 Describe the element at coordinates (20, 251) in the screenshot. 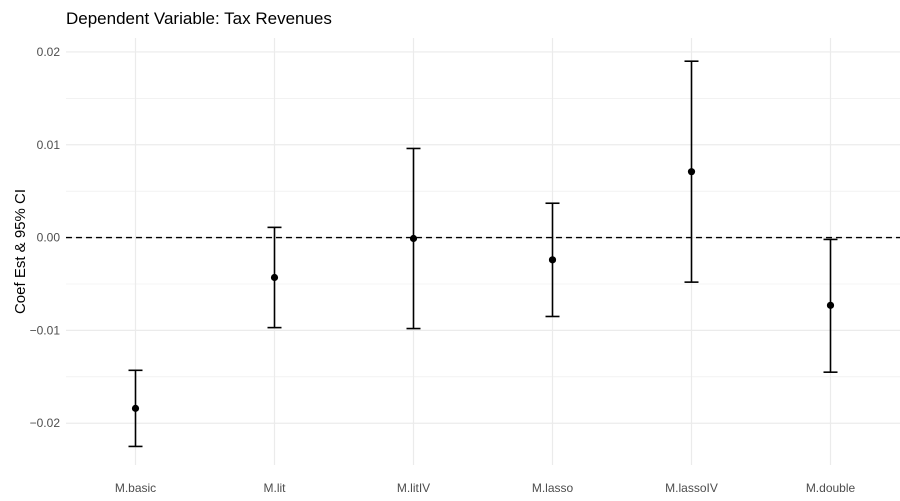

I see `y-axis-title: Coef Est & 95% CI` at that location.